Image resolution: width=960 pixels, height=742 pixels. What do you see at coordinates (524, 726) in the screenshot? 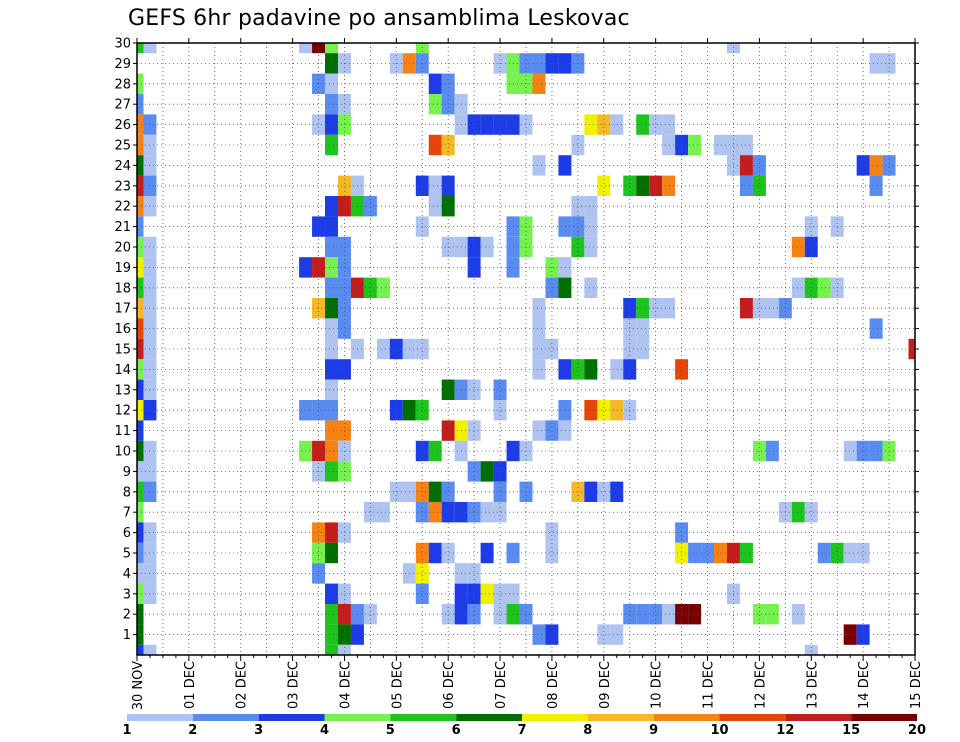
I see `colorbar: 1 2 3 4 5 6 7 8 9 10 12 15 20` at bounding box center [524, 726].